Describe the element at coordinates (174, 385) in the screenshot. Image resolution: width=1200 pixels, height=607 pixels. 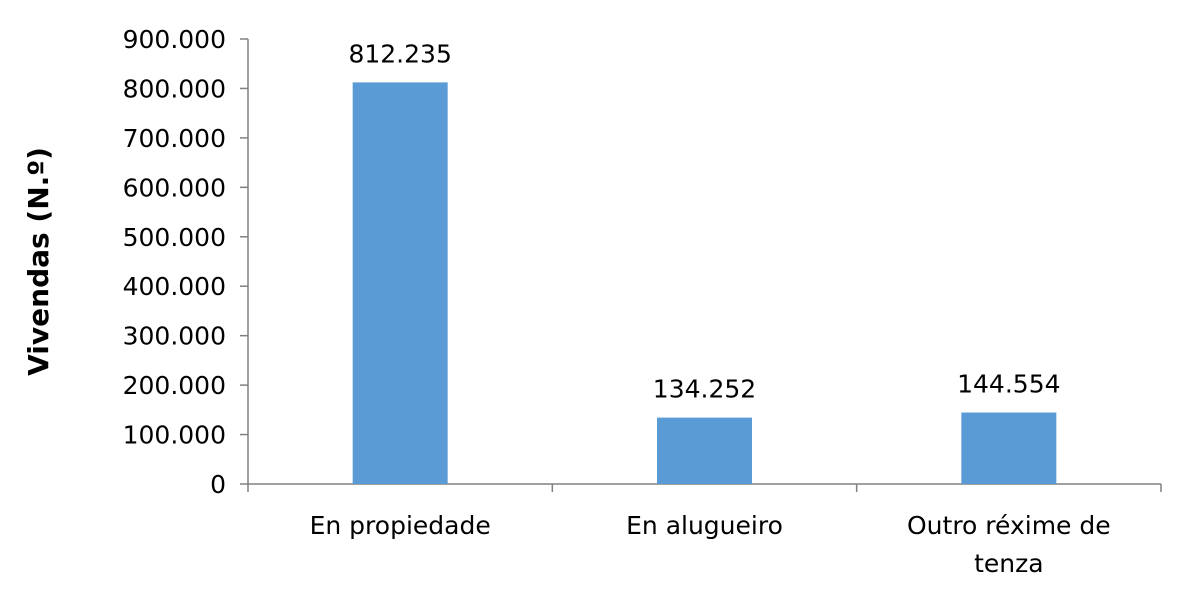
I see `y-tick-label: 200.000` at that location.